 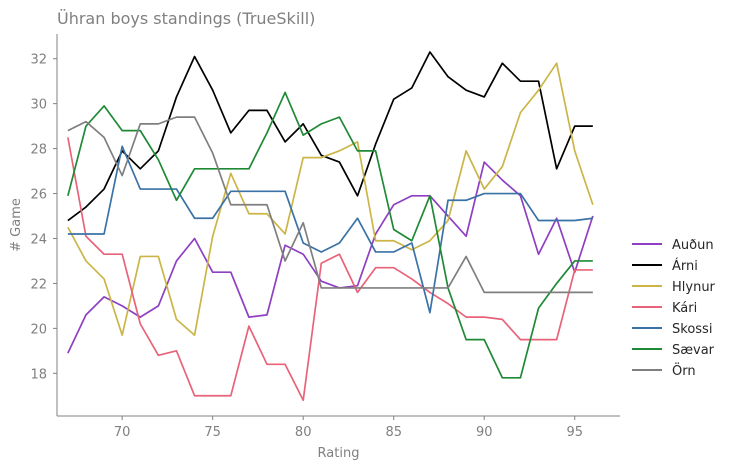 What do you see at coordinates (574, 432) in the screenshot?
I see `x-tick-label: 95` at bounding box center [574, 432].